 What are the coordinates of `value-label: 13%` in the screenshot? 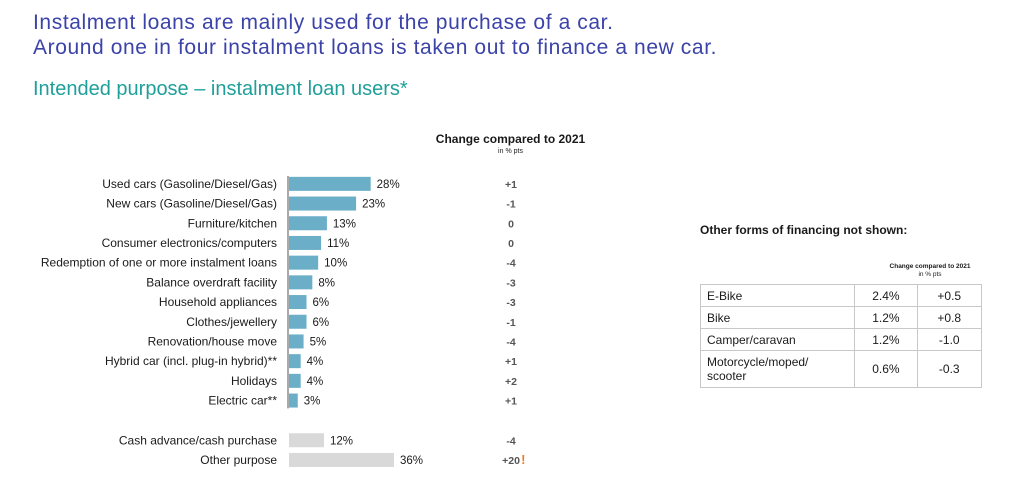 It's located at (344, 224).